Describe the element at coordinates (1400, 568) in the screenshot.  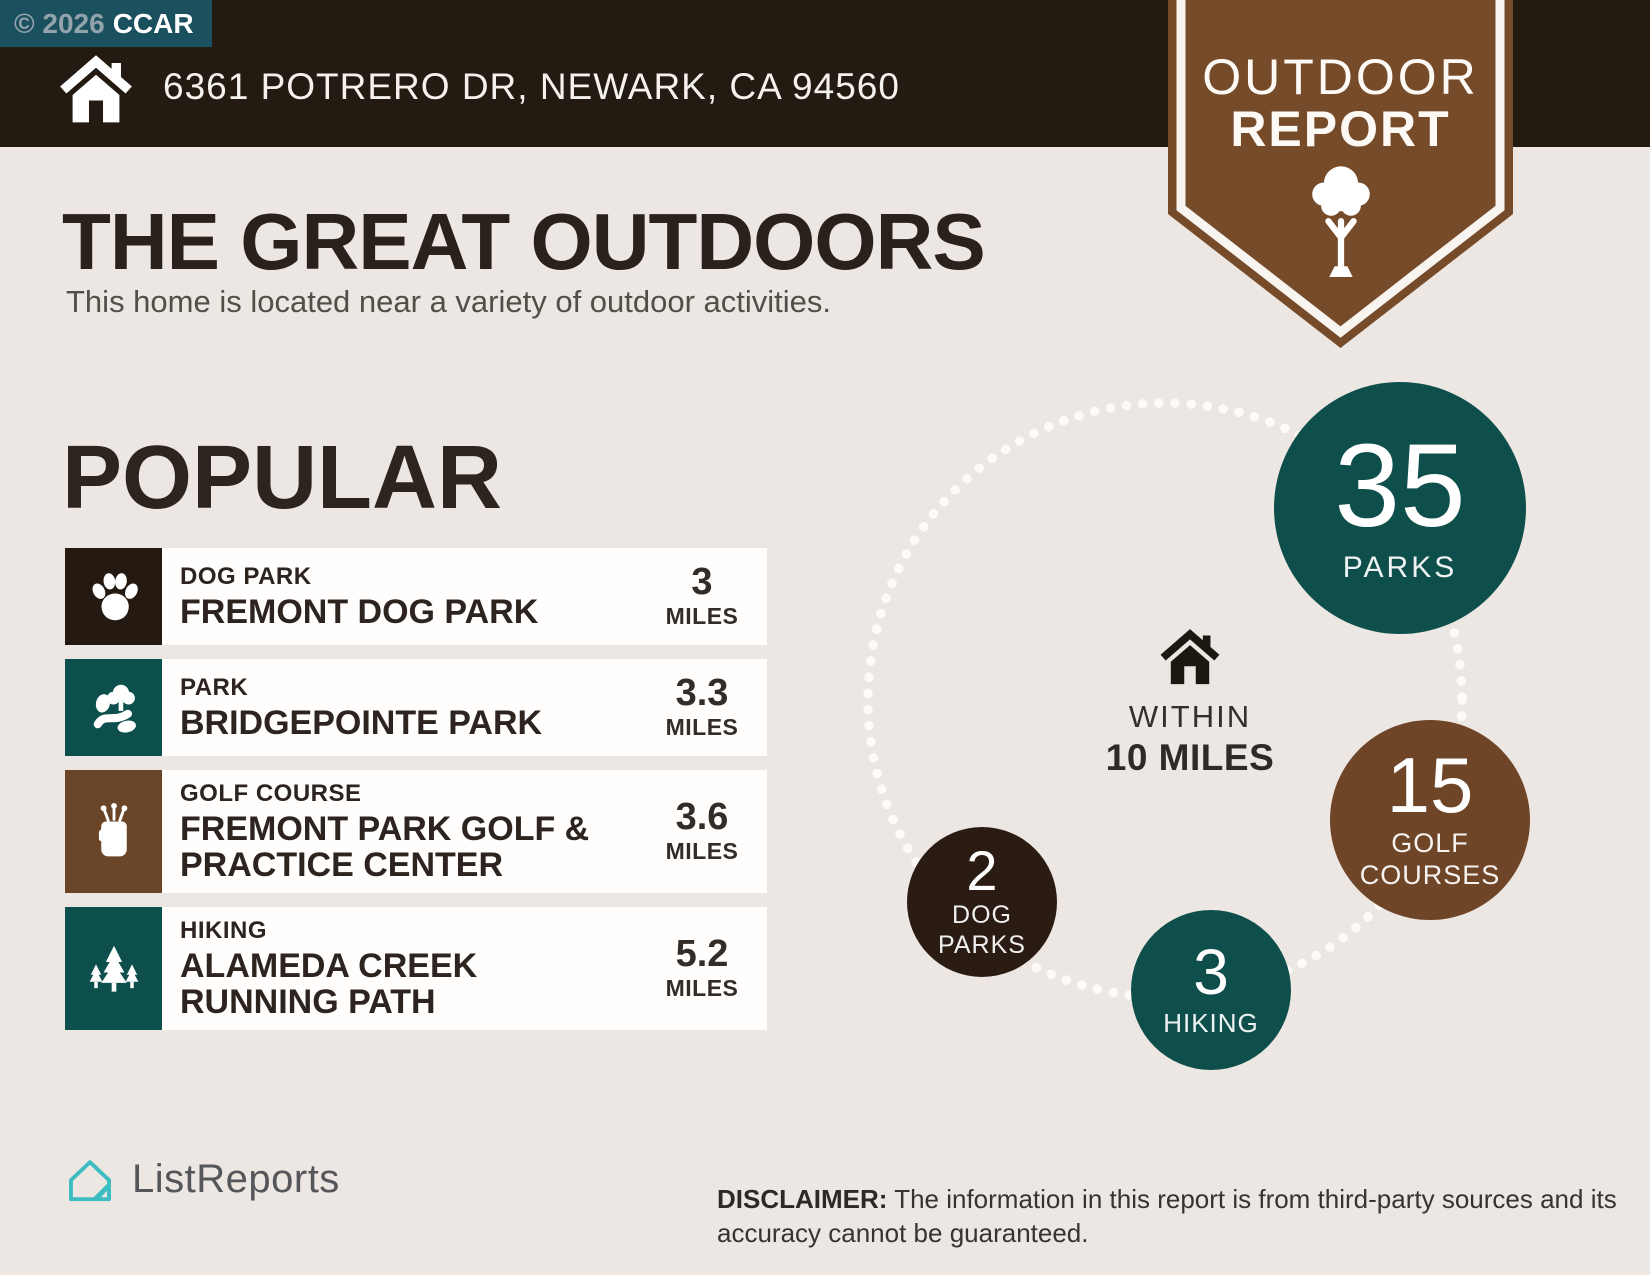
I see `bubble-label: PARKS` at that location.